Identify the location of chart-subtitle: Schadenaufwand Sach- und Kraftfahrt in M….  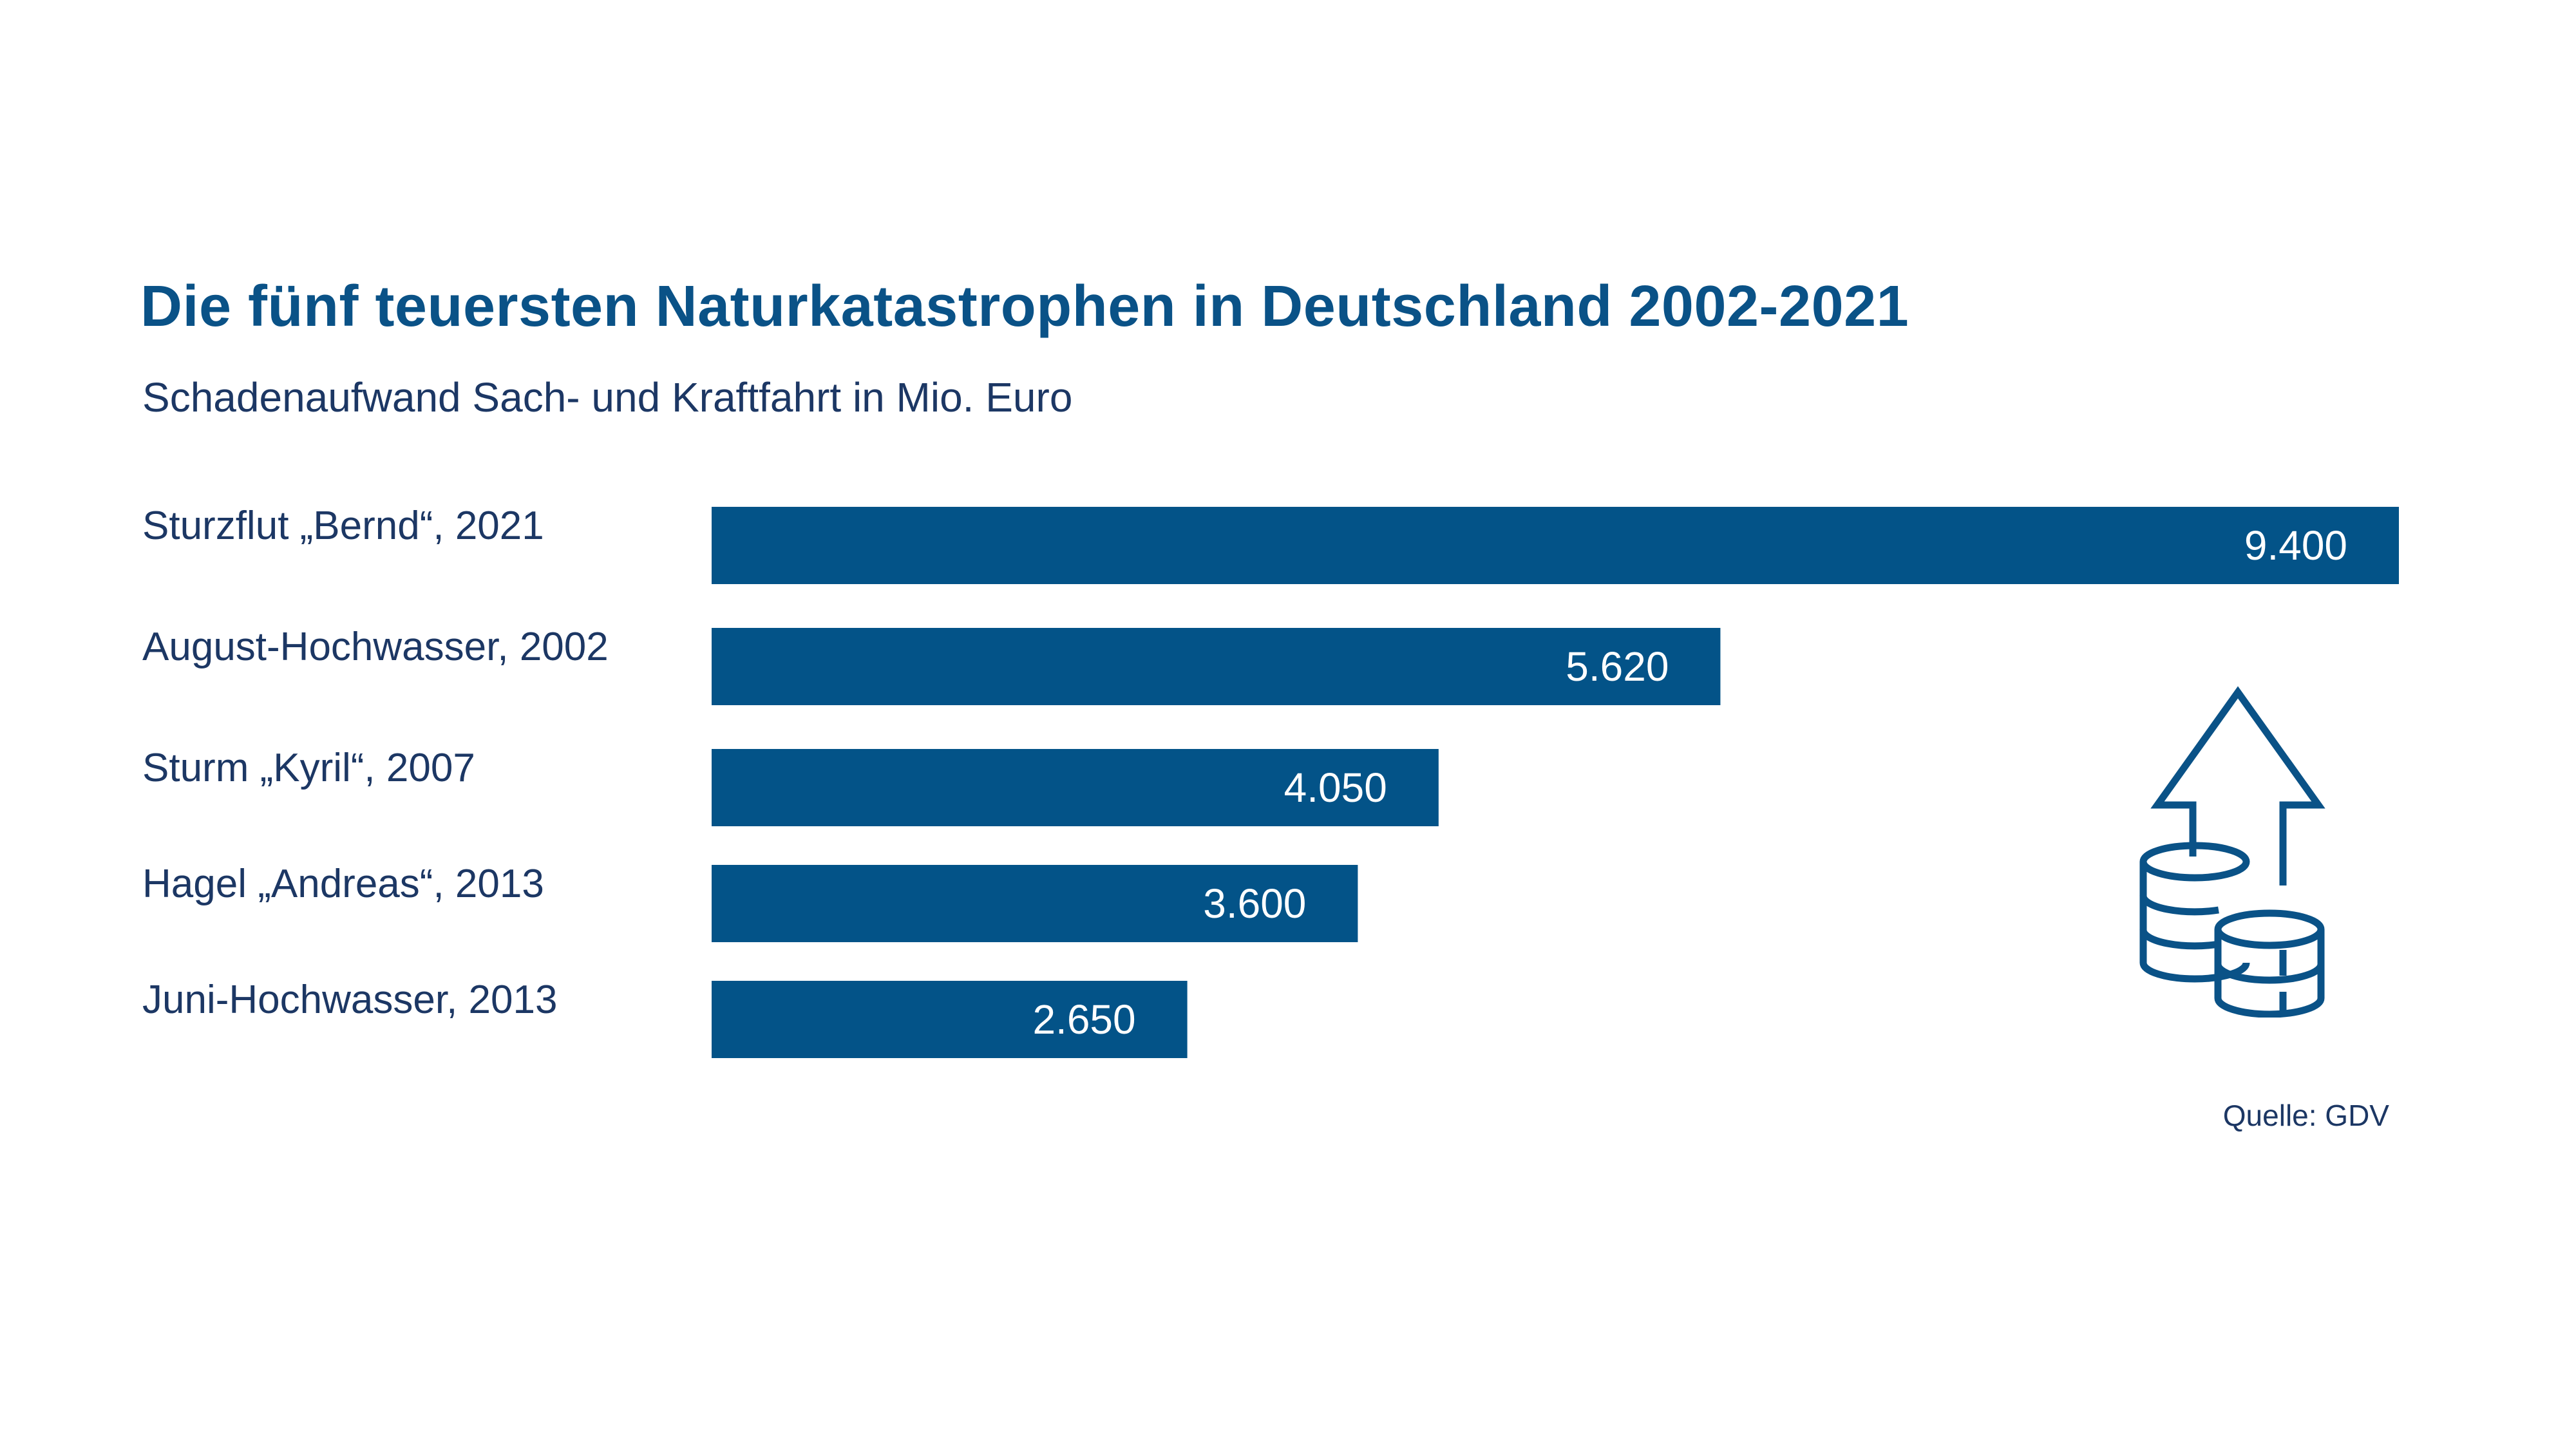
(607, 398).